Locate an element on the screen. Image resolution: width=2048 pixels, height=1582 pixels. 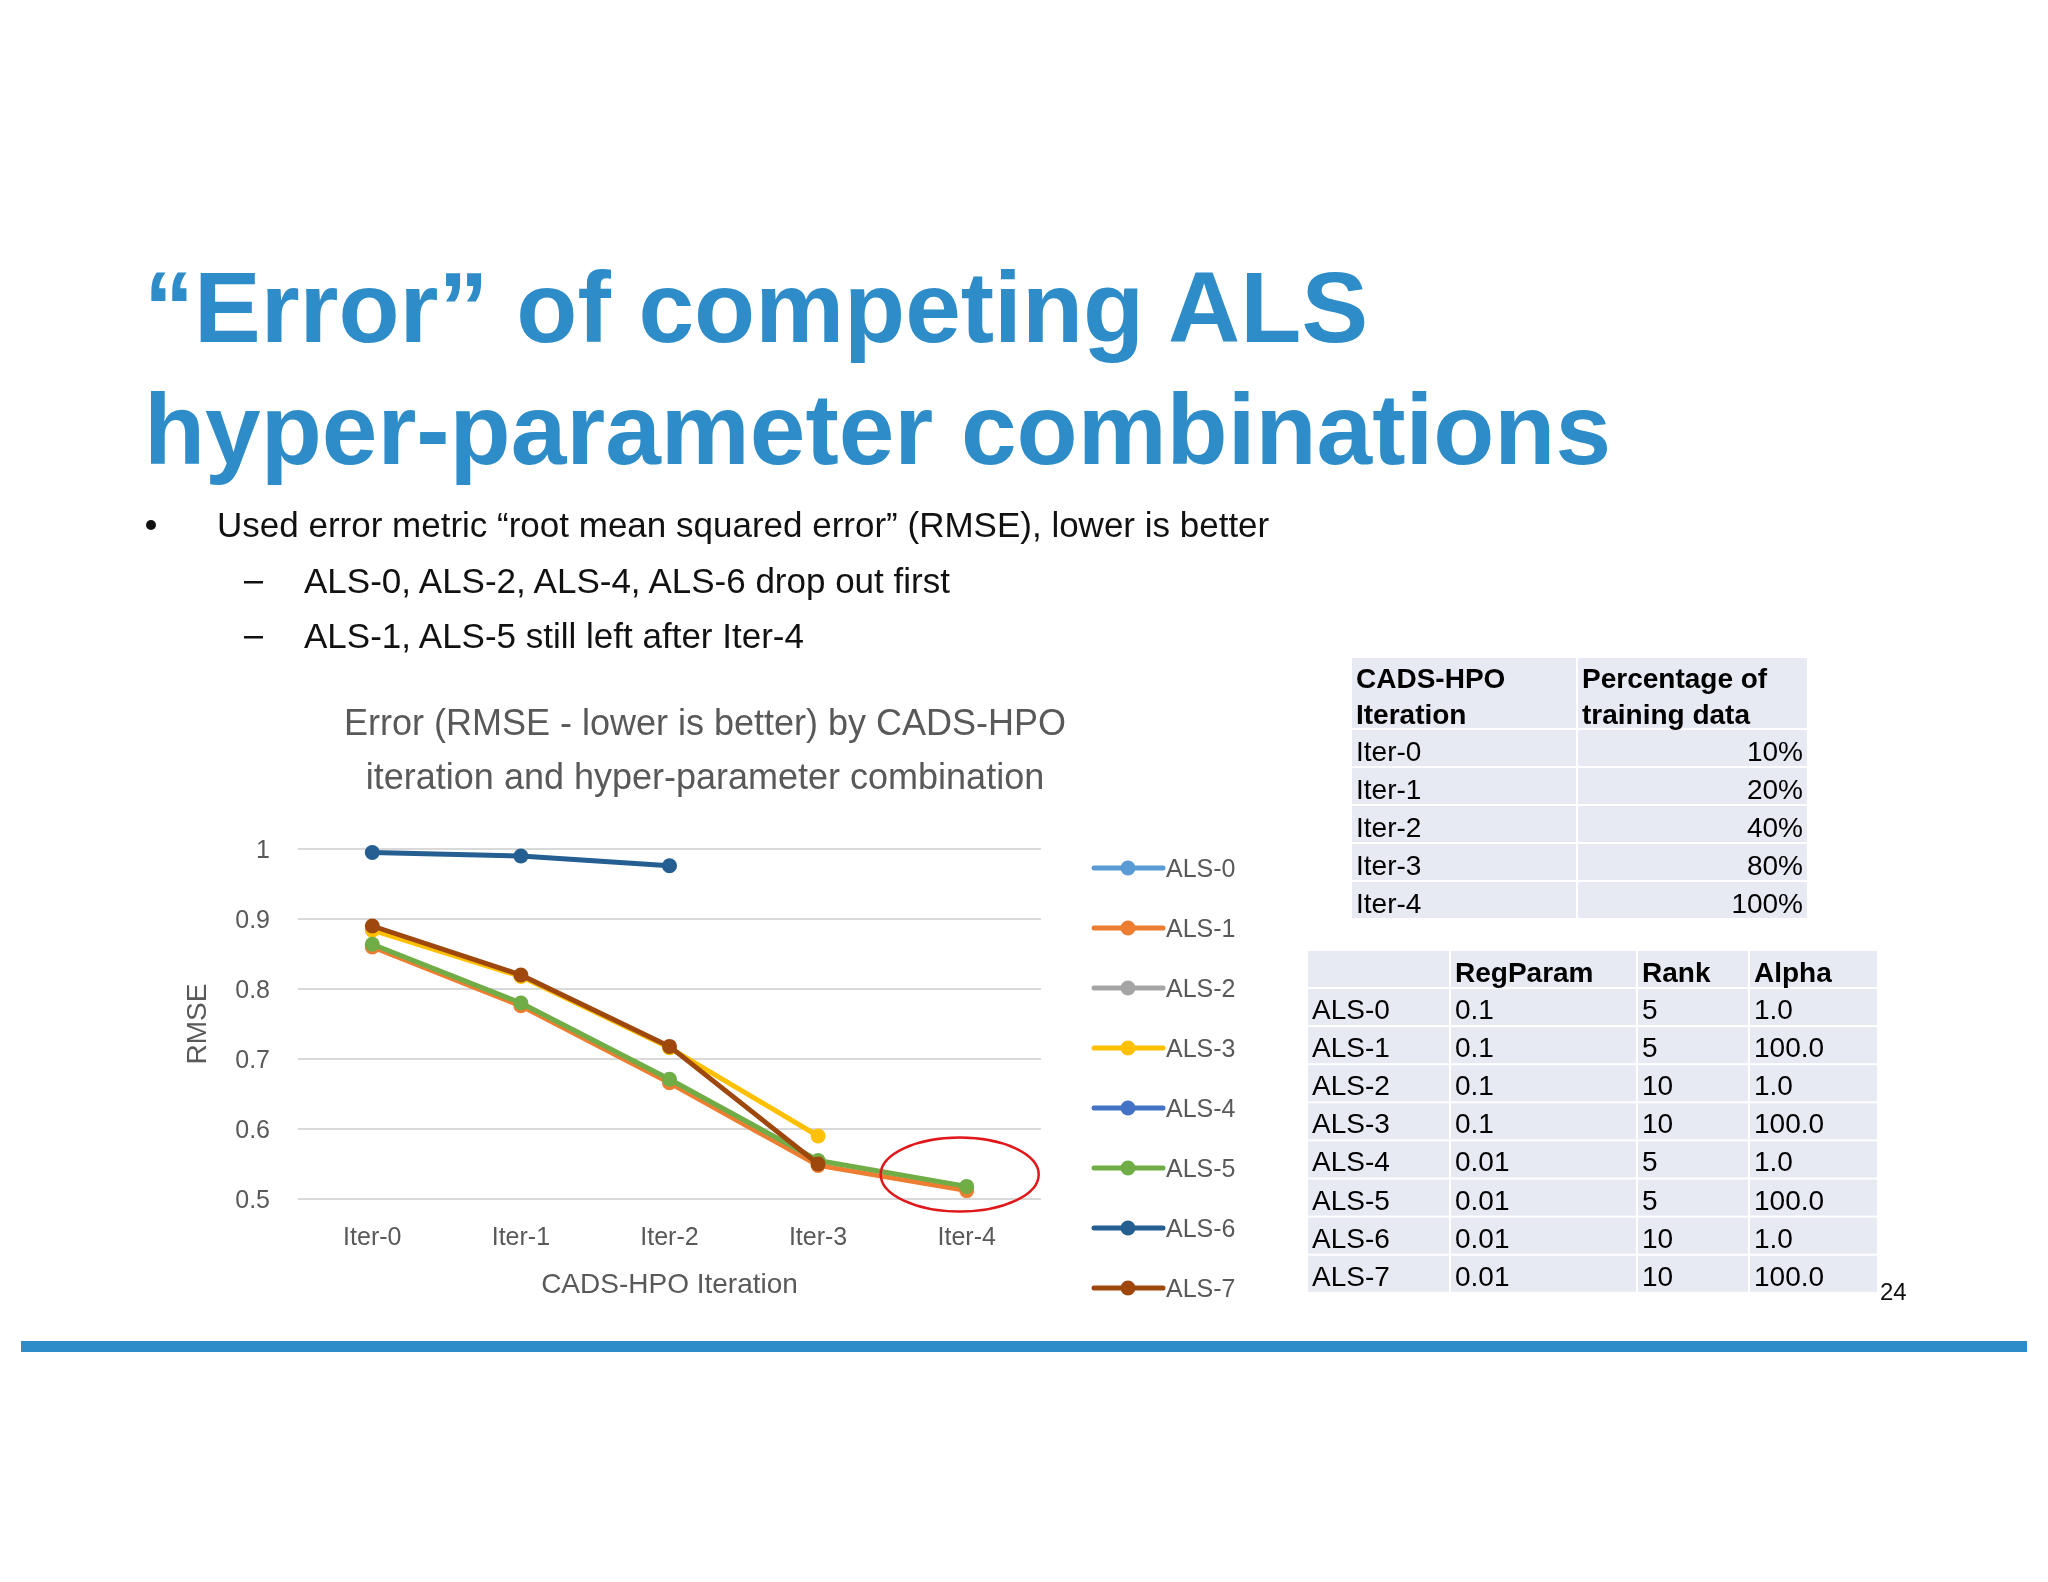
x-tick-label: Iter-1 is located at coordinates (521, 1236).